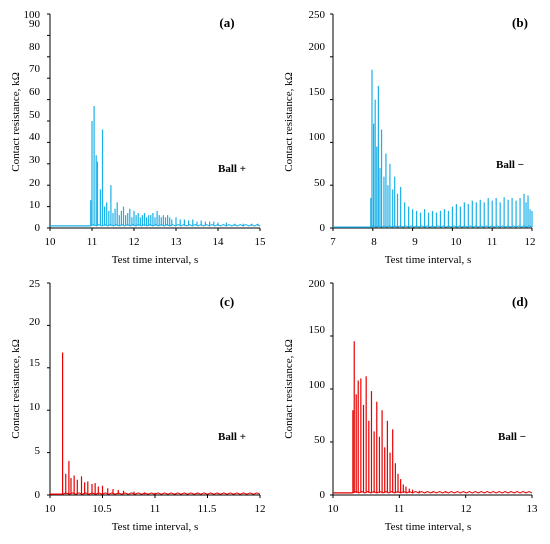  What do you see at coordinates (35, 284) in the screenshot?
I see `y-tick-label: 25` at bounding box center [35, 284].